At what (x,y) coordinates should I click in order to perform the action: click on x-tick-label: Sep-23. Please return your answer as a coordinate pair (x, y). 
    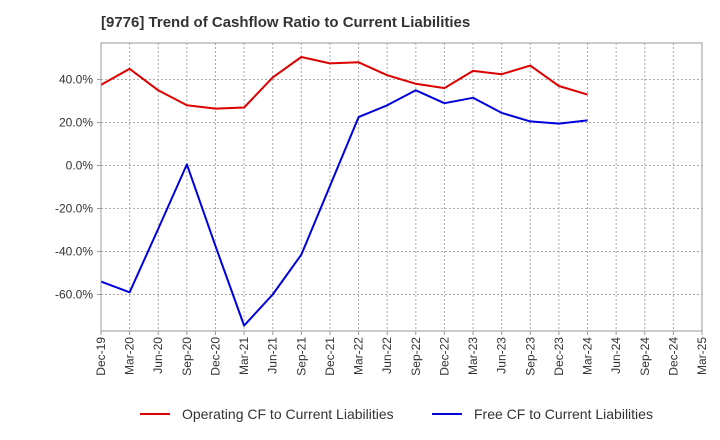
    Looking at the image, I should click on (530, 356).